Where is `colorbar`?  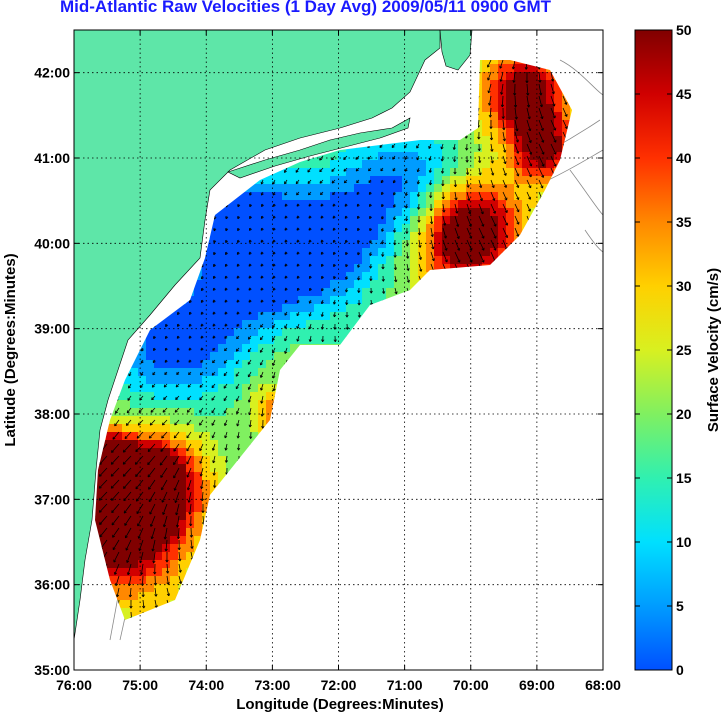 colorbar is located at coordinates (653, 350).